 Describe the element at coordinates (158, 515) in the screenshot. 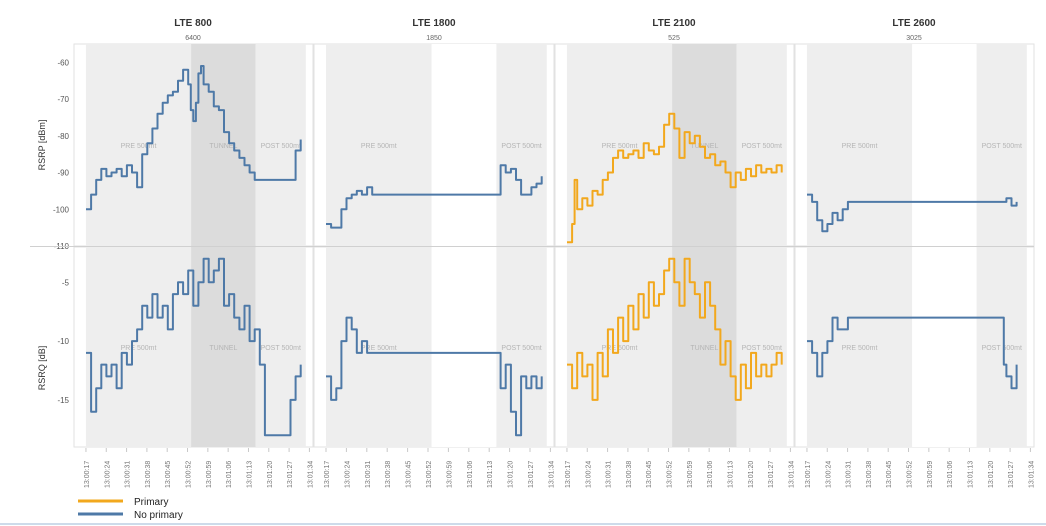

I see `legend-label-no-primary: No primary` at that location.